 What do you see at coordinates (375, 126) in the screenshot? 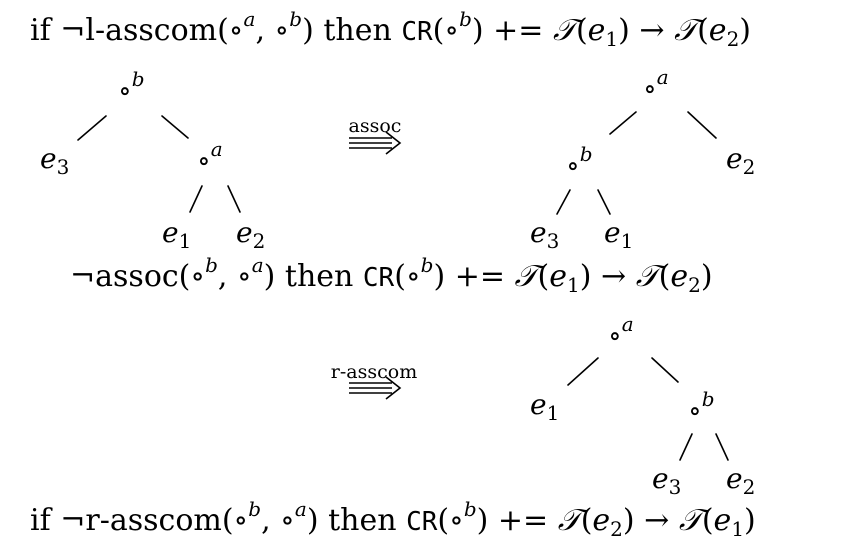
I see `arrow-assoc-label: assoc` at bounding box center [375, 126].